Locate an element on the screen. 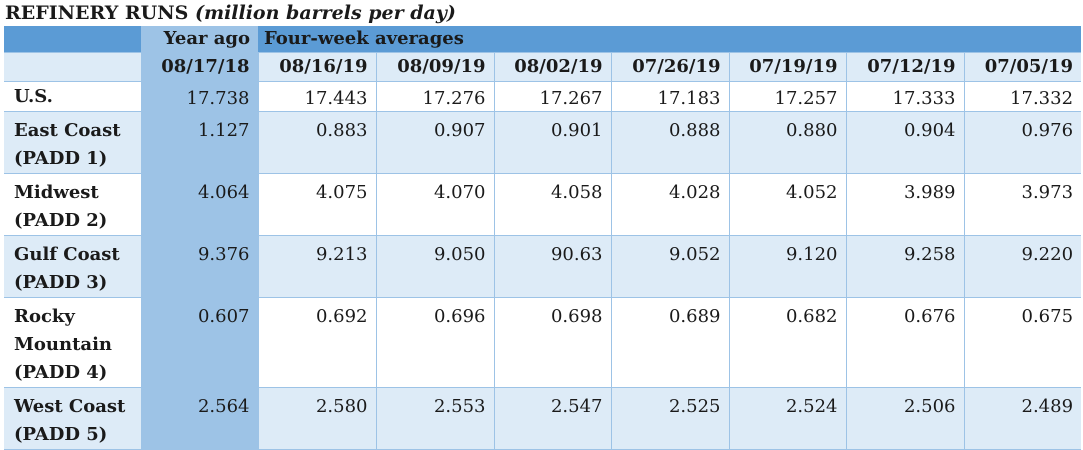 Image resolution: width=1083 pixels, height=450 pixels. header-date: 07/05/19 is located at coordinates (1022, 67).